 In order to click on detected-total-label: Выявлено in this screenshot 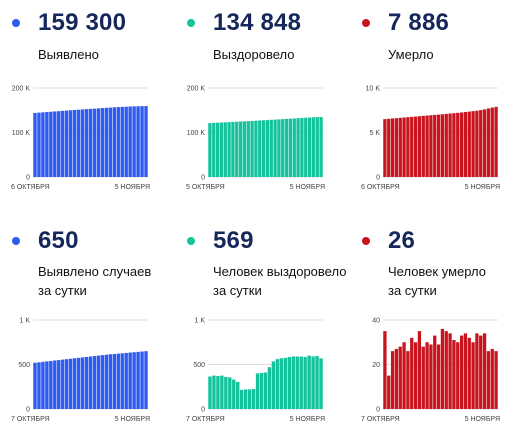, I will do `click(68, 54)`.